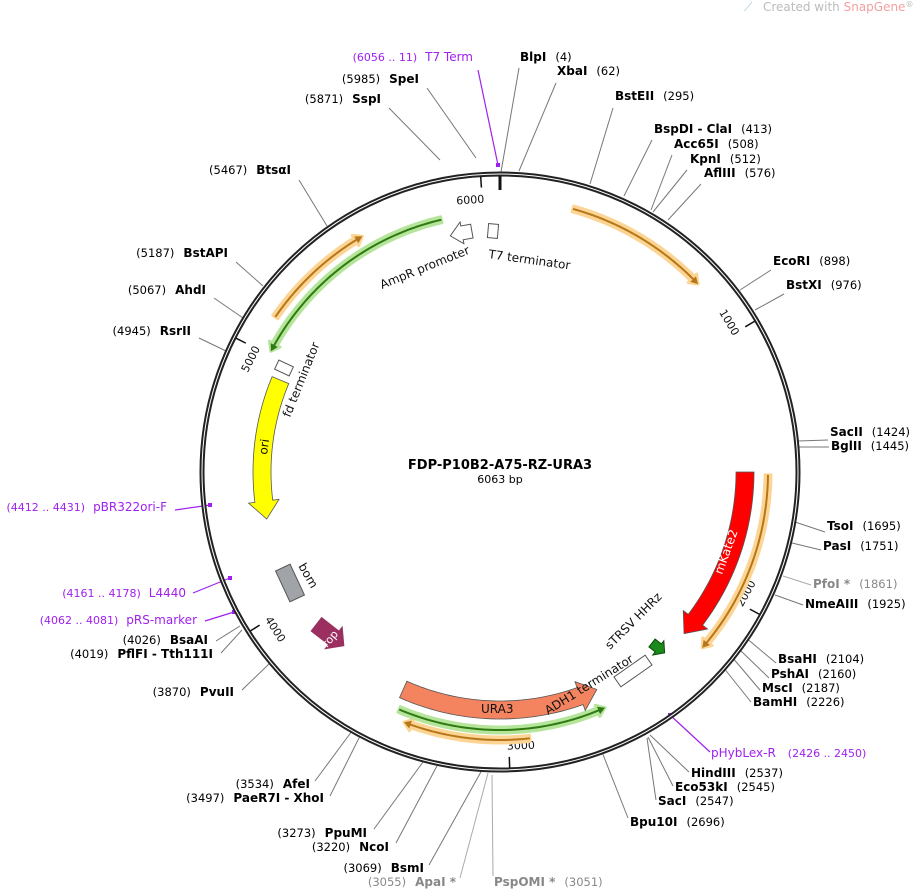 Image resolution: width=914 pixels, height=895 pixels. I want to click on enzyme-position: (2226), so click(825, 702).